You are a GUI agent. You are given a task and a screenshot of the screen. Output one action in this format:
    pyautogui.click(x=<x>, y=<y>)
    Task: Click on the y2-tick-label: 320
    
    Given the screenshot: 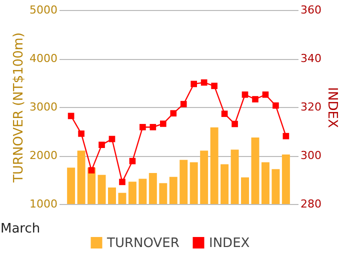 What is the action you would take?
    pyautogui.click(x=311, y=107)
    